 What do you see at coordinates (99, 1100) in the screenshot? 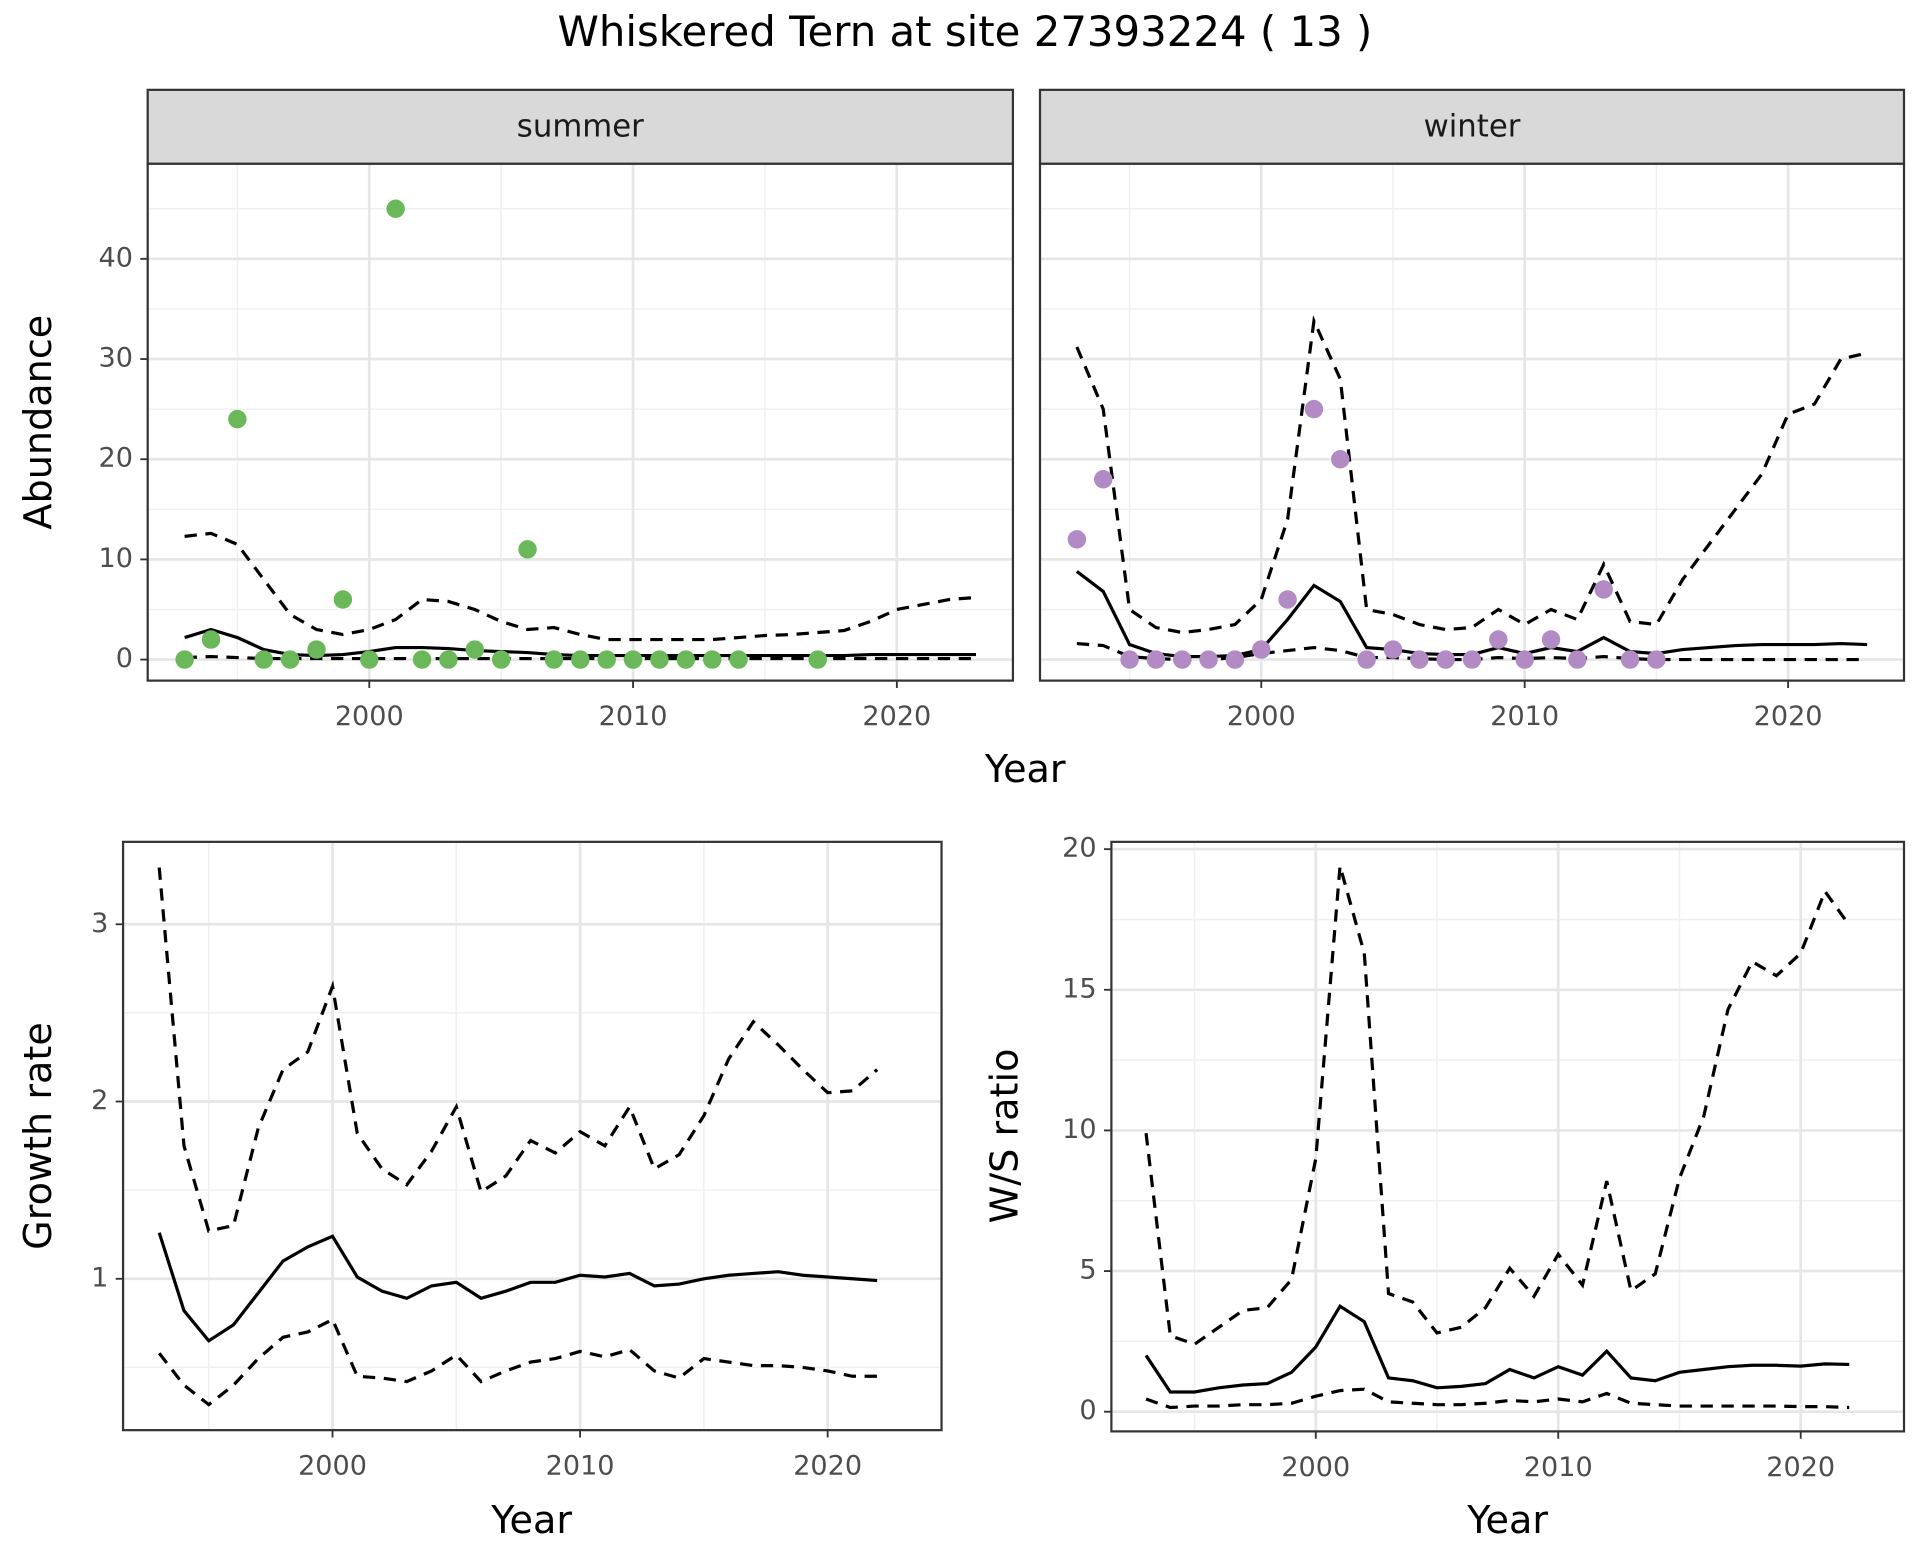
I see `y-tick-label: 2` at bounding box center [99, 1100].